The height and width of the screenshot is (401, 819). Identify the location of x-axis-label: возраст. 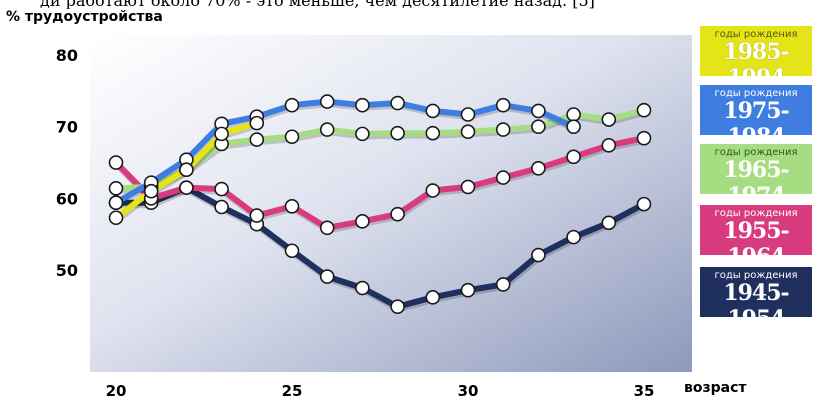
(715, 388).